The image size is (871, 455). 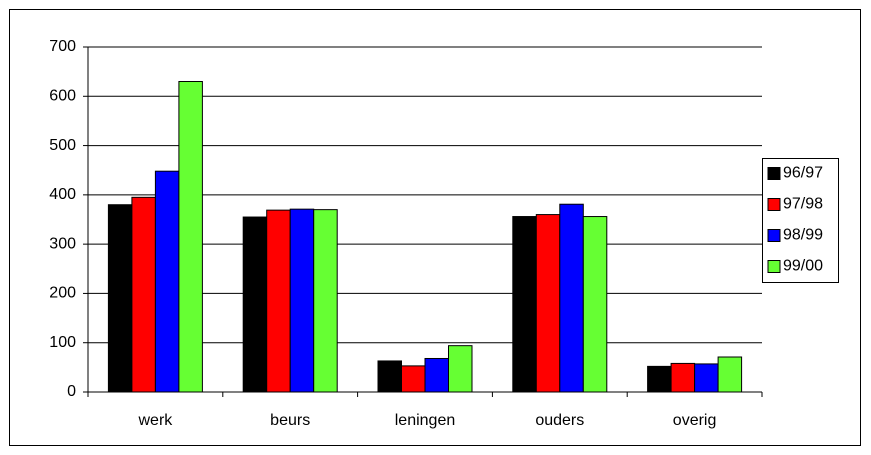 What do you see at coordinates (425, 420) in the screenshot?
I see `x-tick-label: leningen` at bounding box center [425, 420].